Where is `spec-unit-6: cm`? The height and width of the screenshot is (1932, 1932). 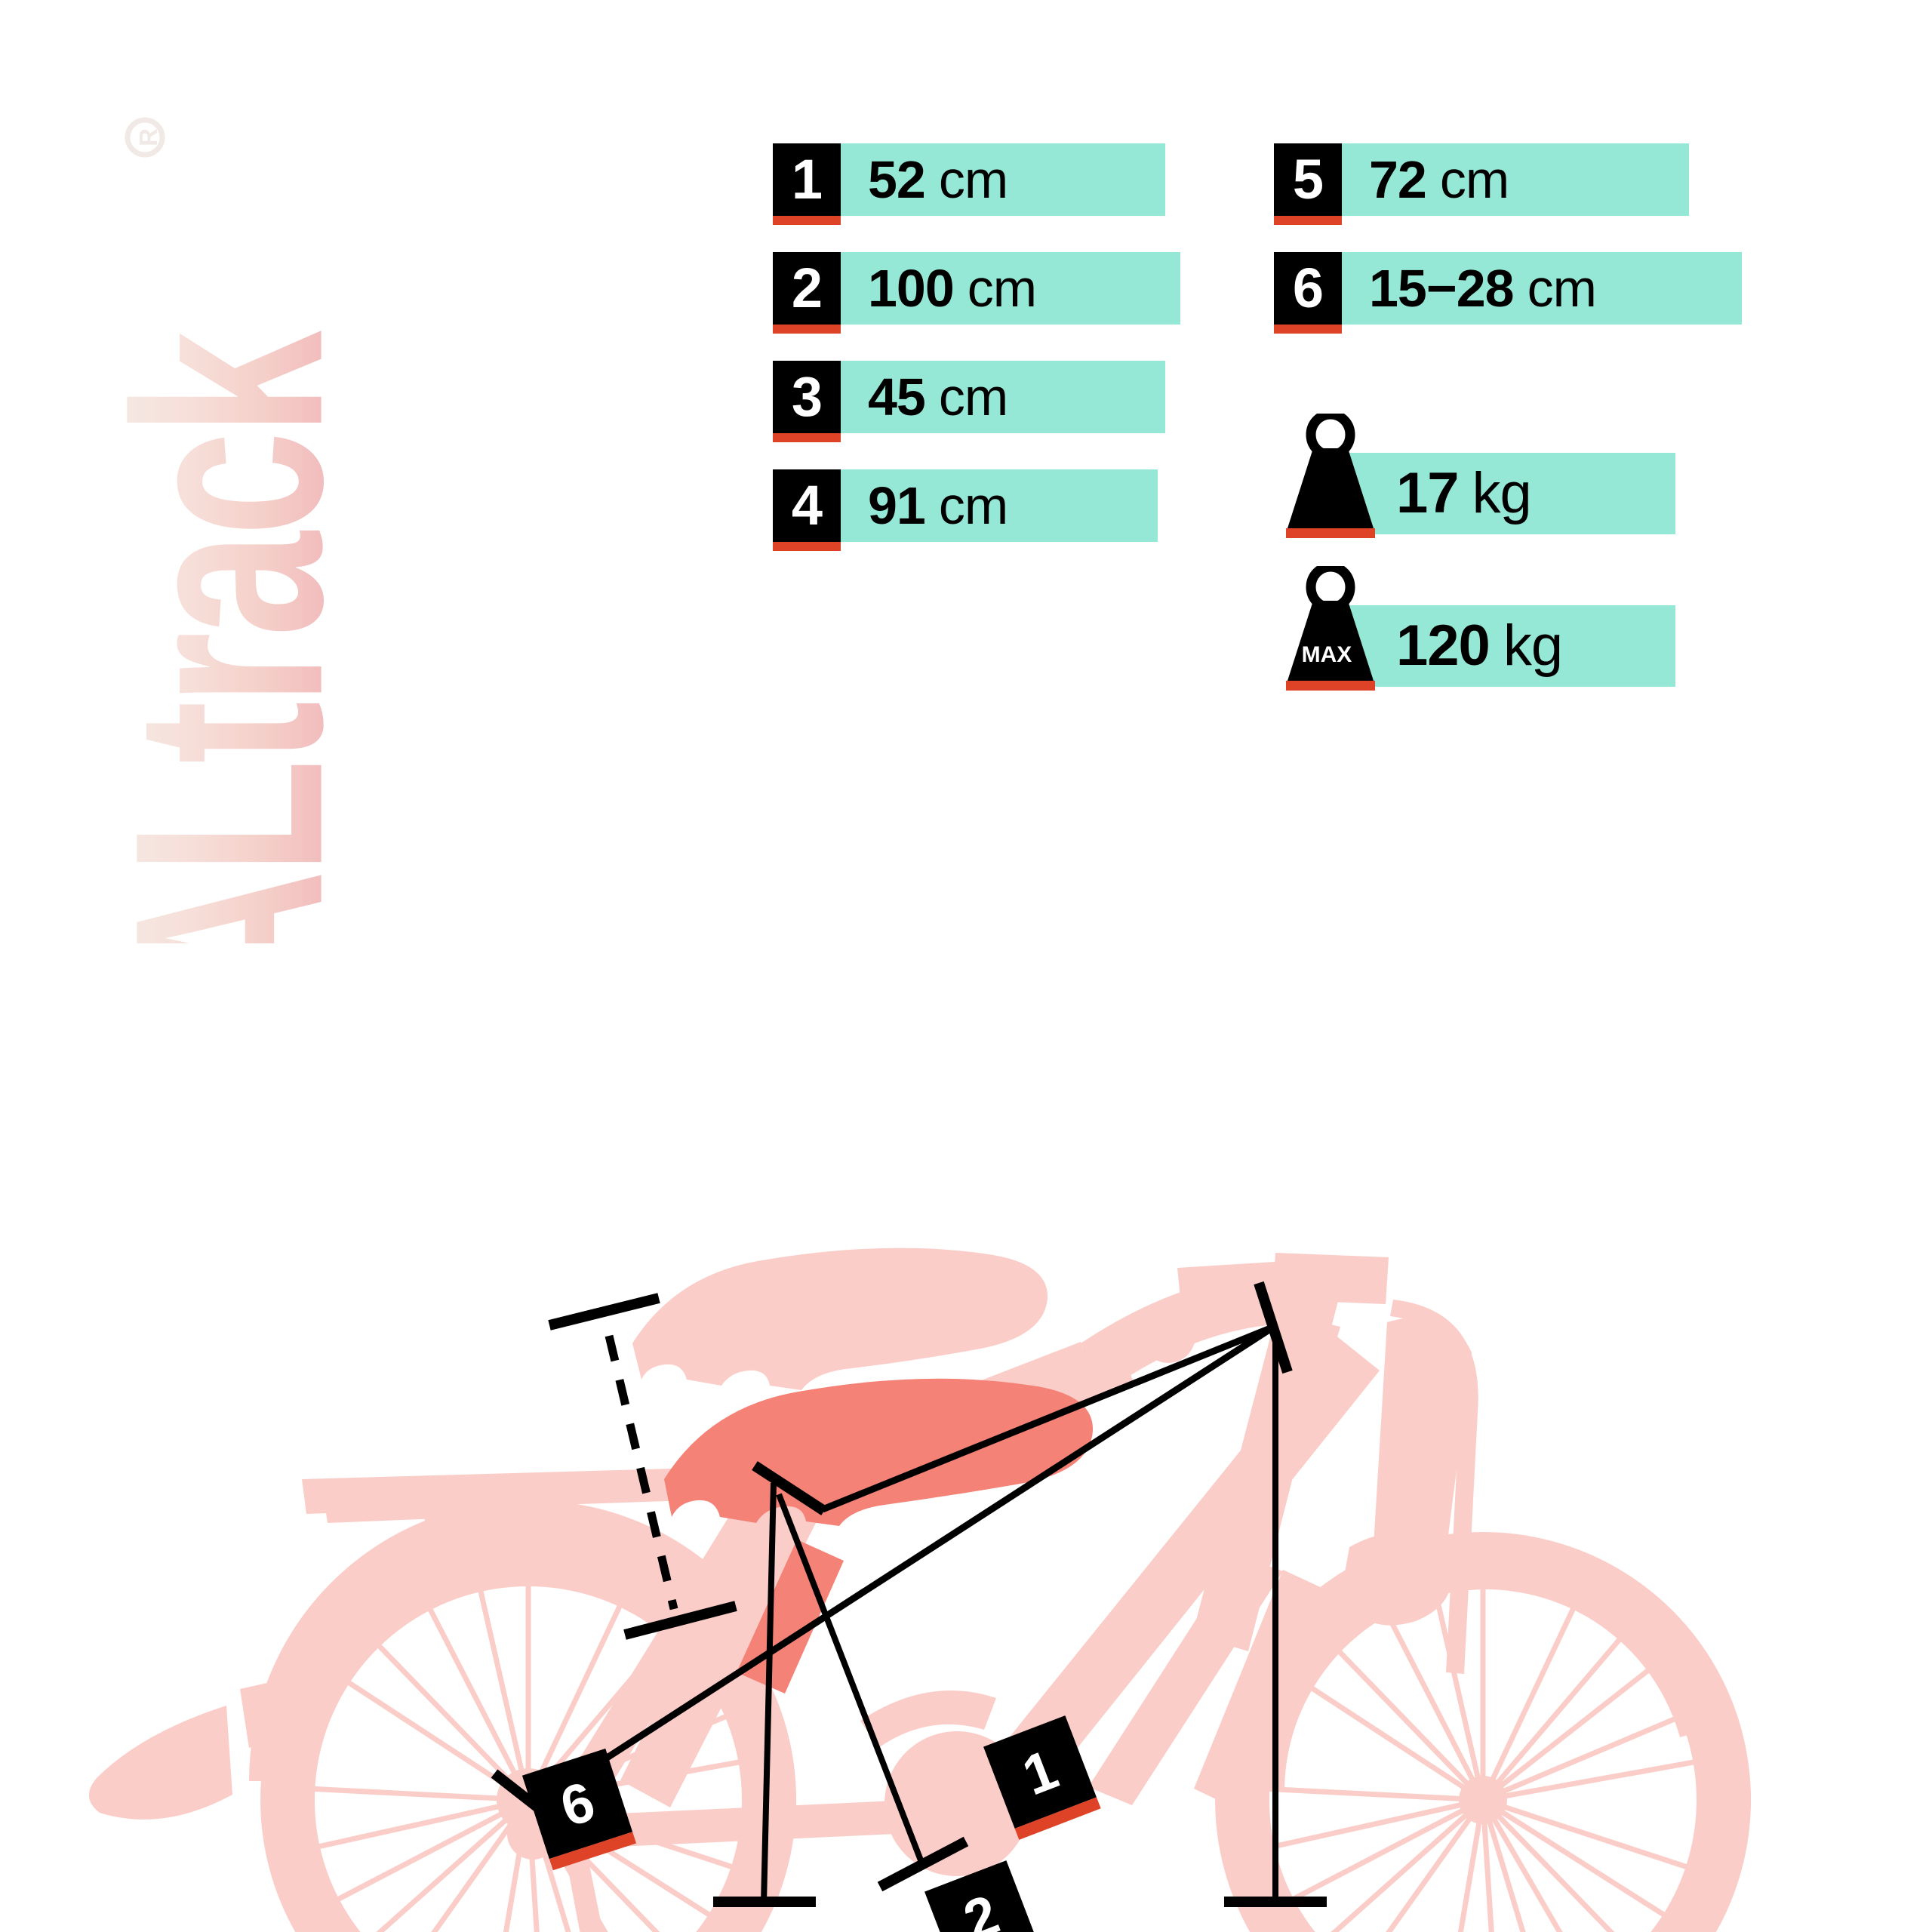 spec-unit-6: cm is located at coordinates (1562, 288).